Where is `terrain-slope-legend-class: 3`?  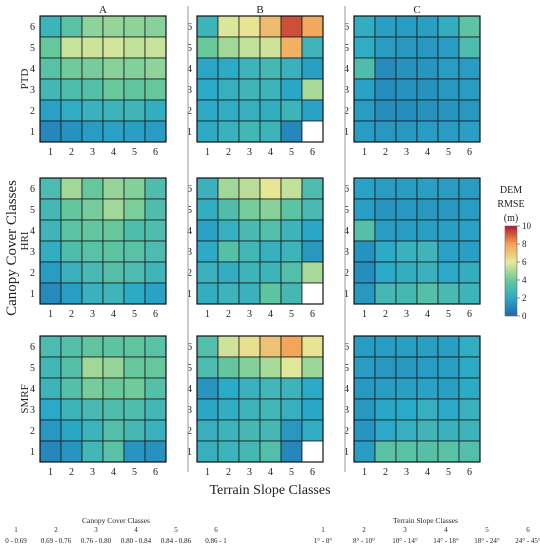
terrain-slope-legend-class: 3 is located at coordinates (405, 530).